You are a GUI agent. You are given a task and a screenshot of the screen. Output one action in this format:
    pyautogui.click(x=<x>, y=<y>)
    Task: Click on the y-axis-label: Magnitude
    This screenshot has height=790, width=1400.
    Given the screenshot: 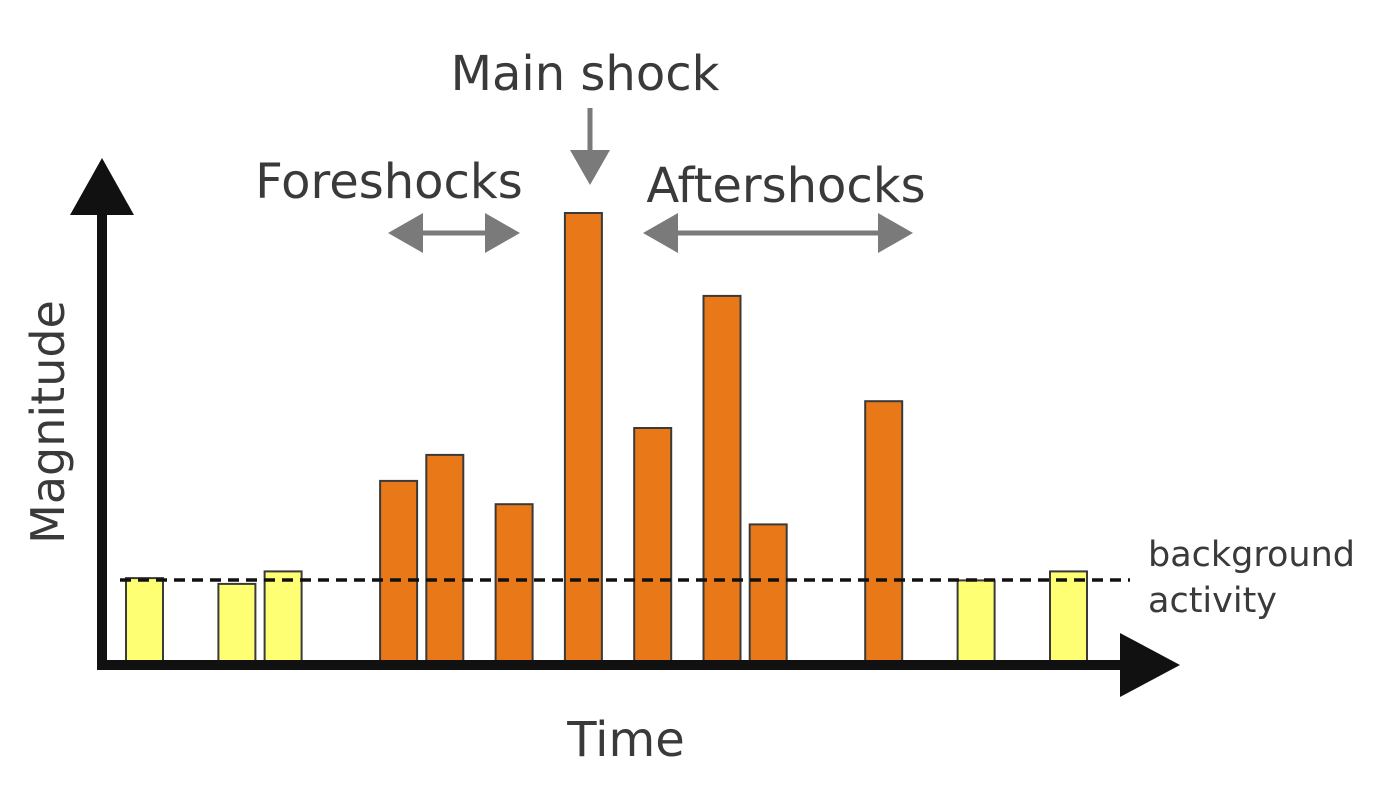 What is the action you would take?
    pyautogui.click(x=48, y=422)
    